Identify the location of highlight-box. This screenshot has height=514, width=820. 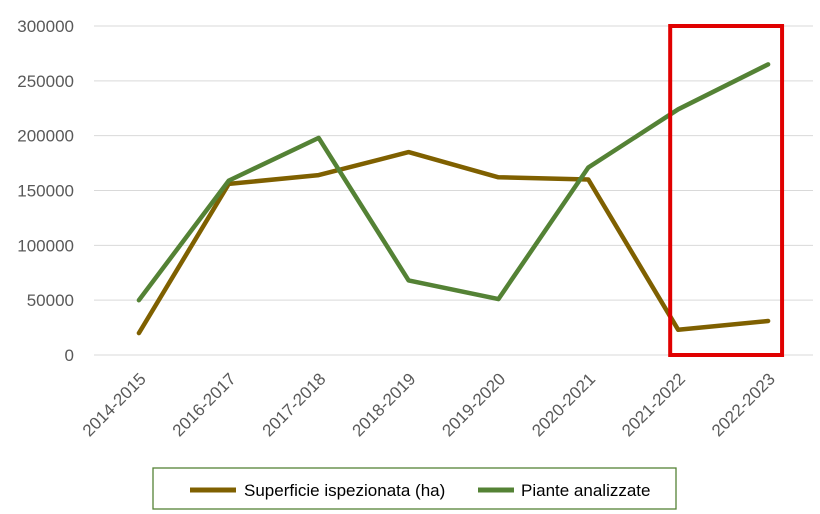
(726, 190).